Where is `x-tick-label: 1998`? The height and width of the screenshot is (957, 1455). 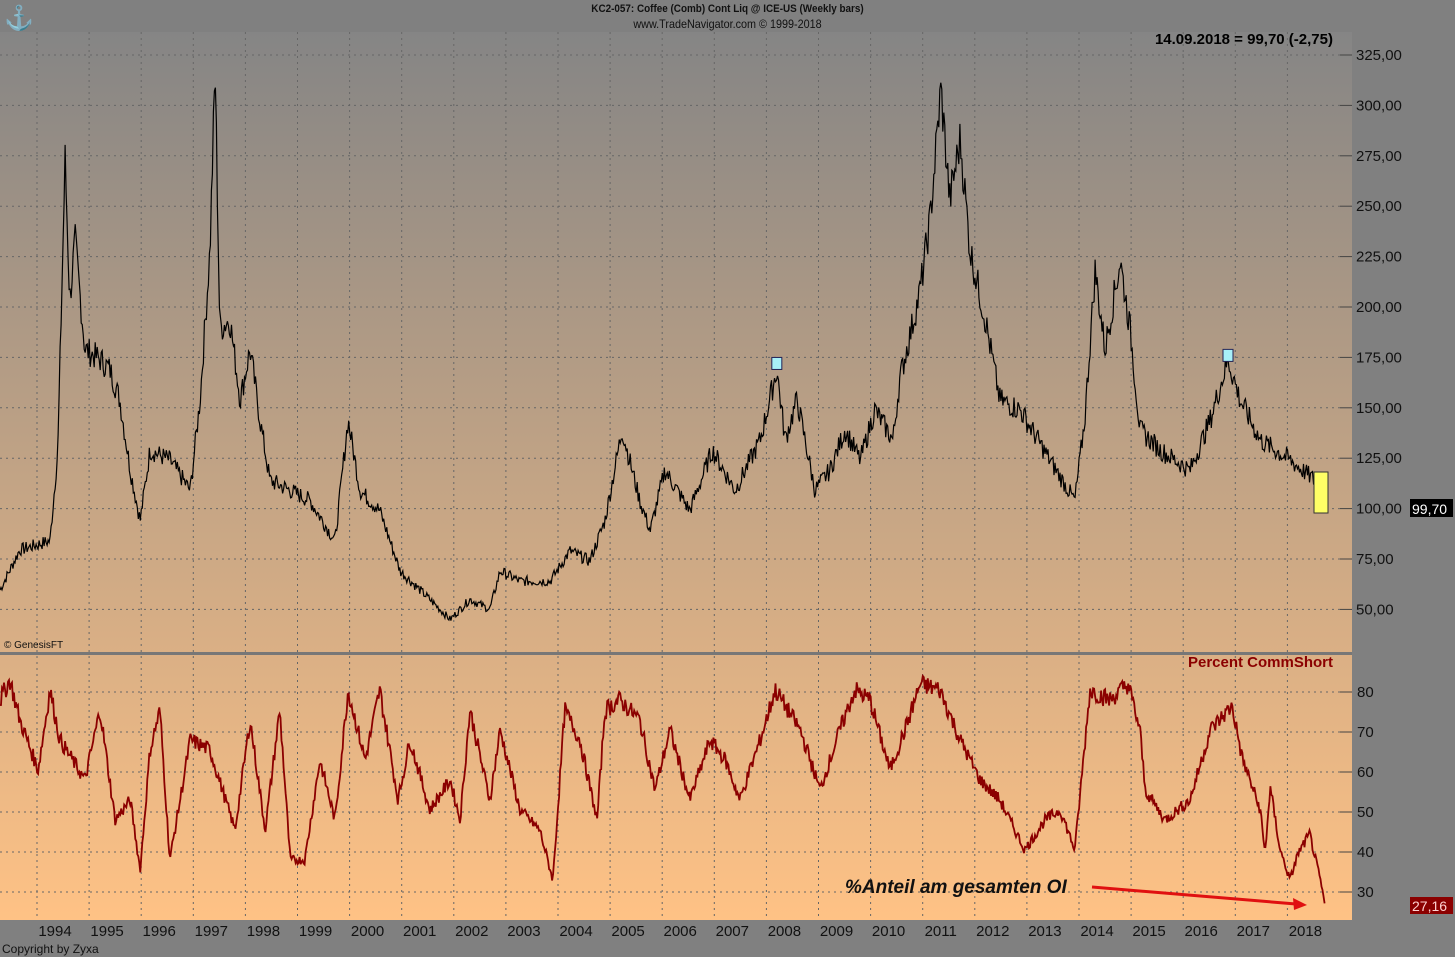 x-tick-label: 1998 is located at coordinates (263, 931).